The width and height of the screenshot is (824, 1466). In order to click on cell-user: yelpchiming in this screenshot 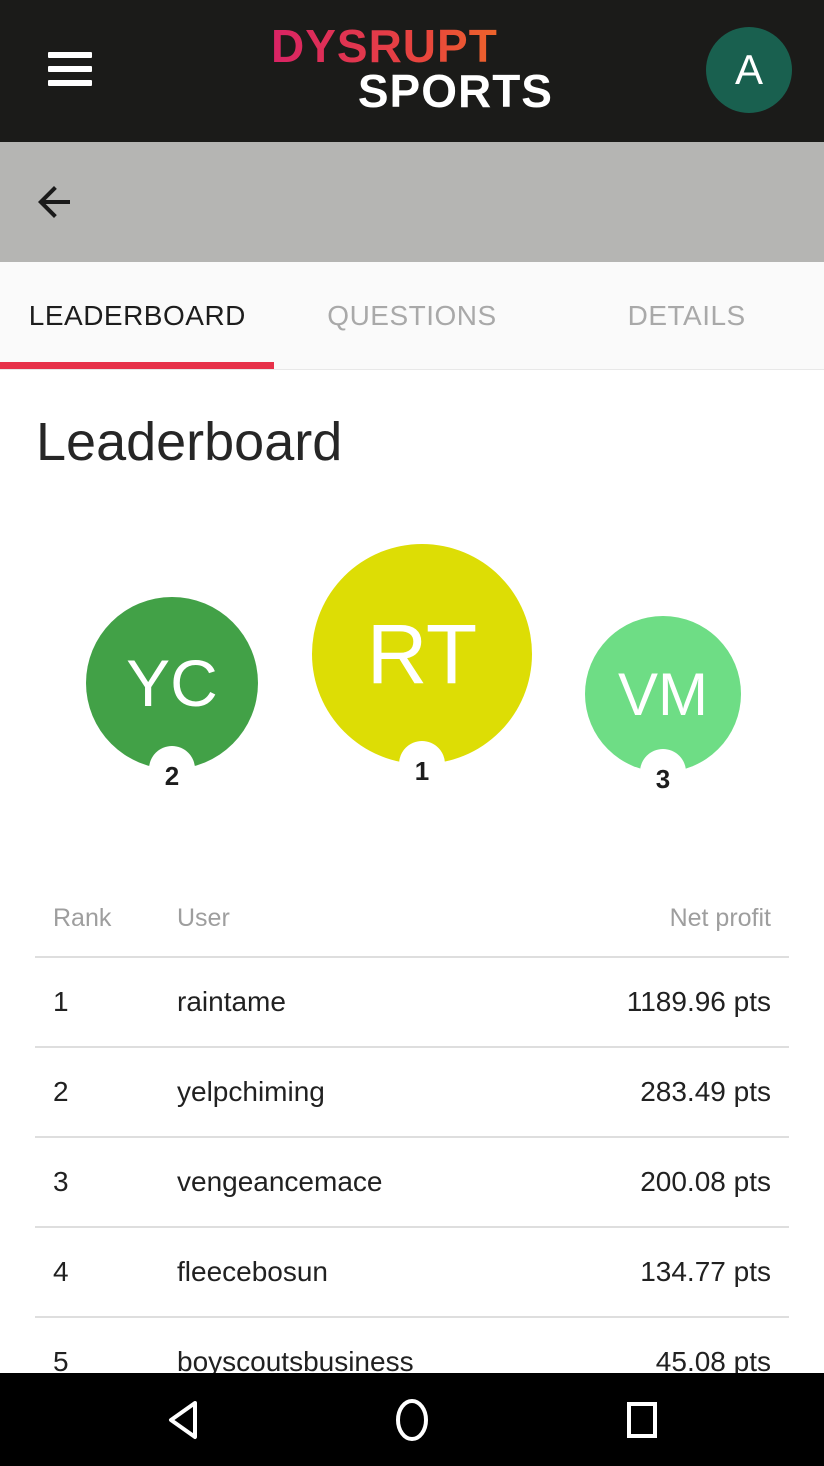, I will do `click(251, 1091)`.